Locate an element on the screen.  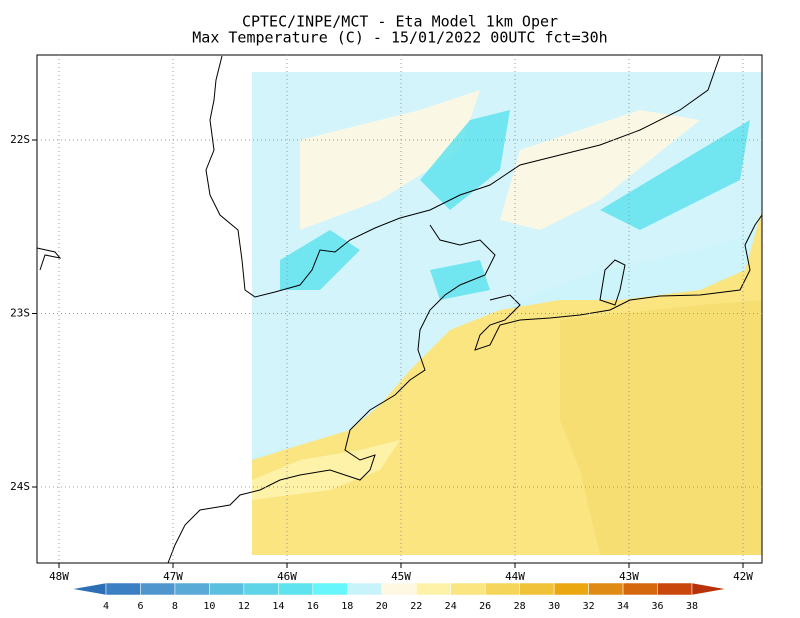
lon-label: 48W is located at coordinates (59, 576).